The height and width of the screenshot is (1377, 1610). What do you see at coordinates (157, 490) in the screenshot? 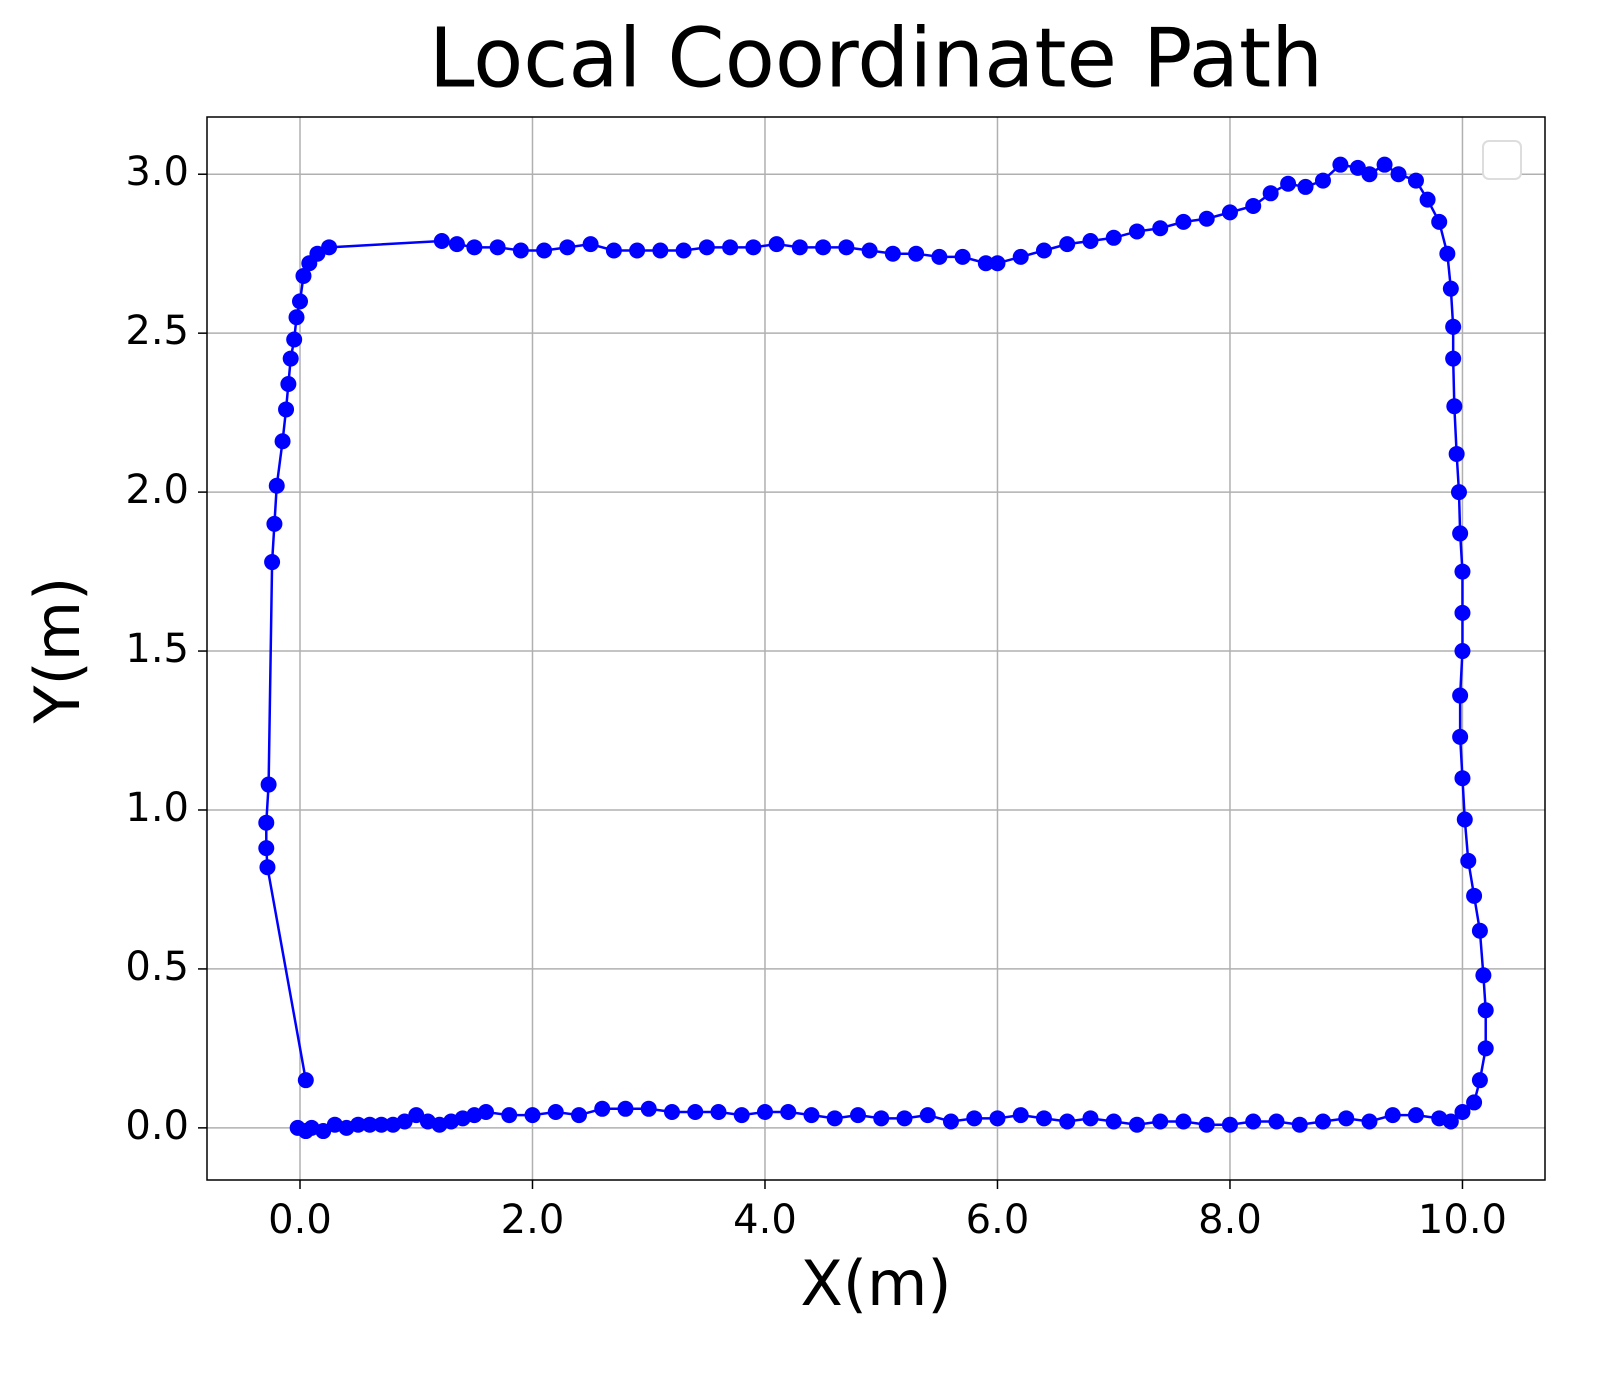
I see `y-tick-label: 2.0` at bounding box center [157, 490].